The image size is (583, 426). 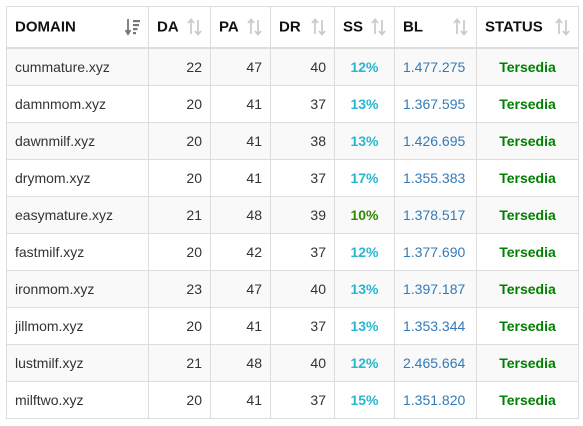 I want to click on bl-cell: 1.378.517, so click(x=435, y=215).